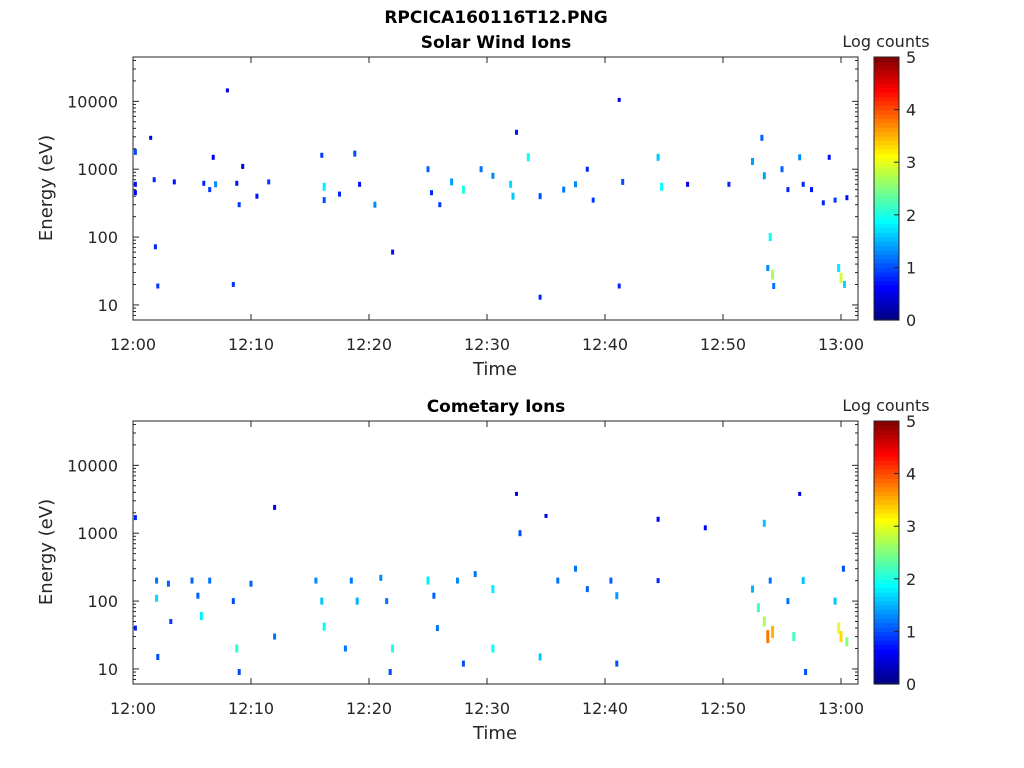 The height and width of the screenshot is (768, 1024). Describe the element at coordinates (911, 684) in the screenshot. I see `colorbar-tick-label: 0` at that location.